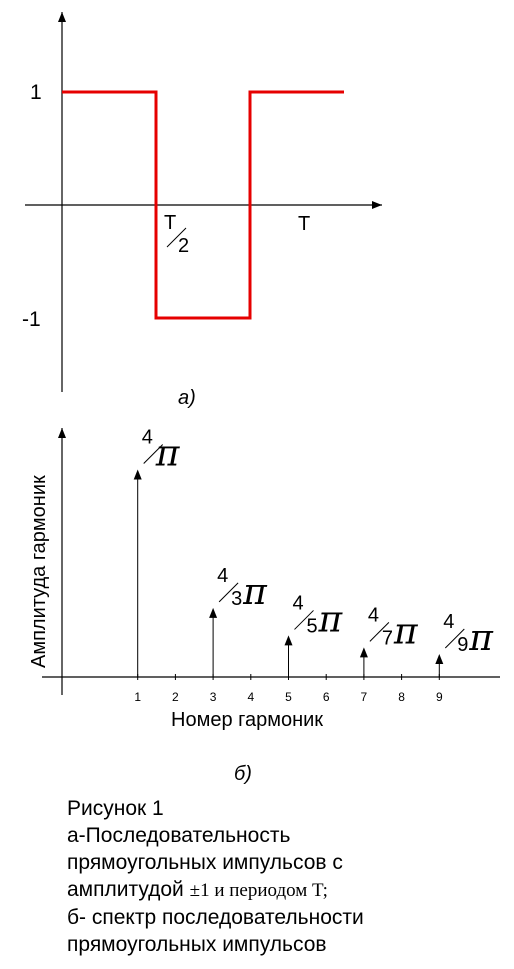  I want to click on stem-label-pi-9: π, so click(481, 638).